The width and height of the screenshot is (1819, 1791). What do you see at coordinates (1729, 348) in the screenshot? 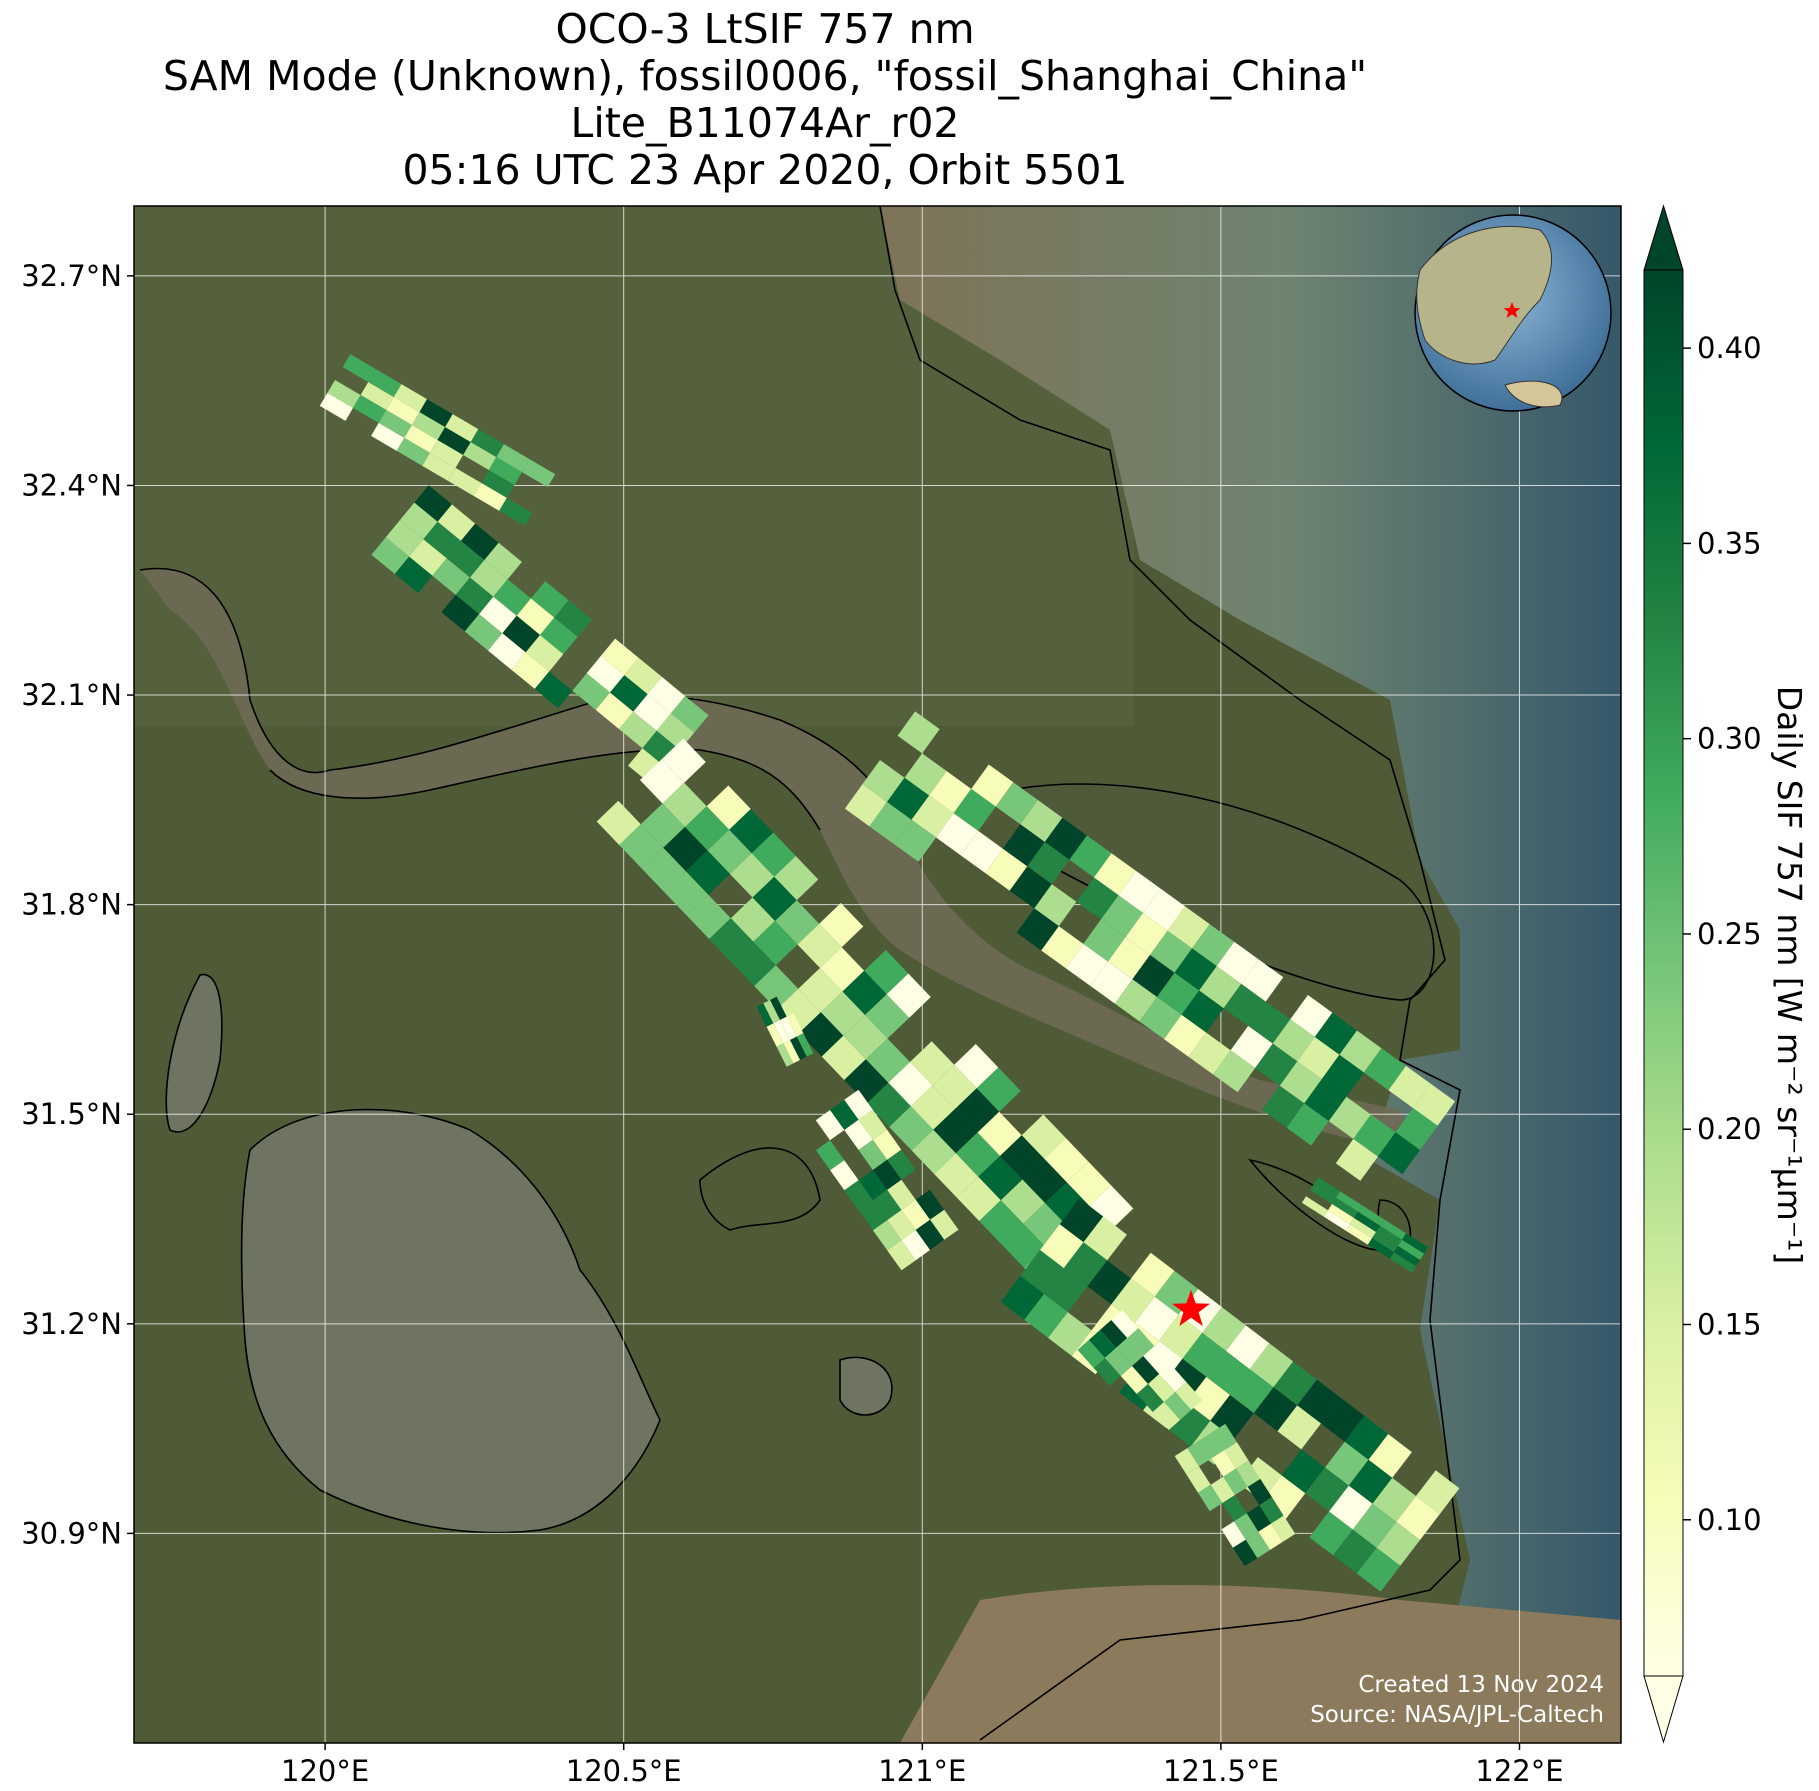
I see `colorbar-tick-label: 0.40` at bounding box center [1729, 348].